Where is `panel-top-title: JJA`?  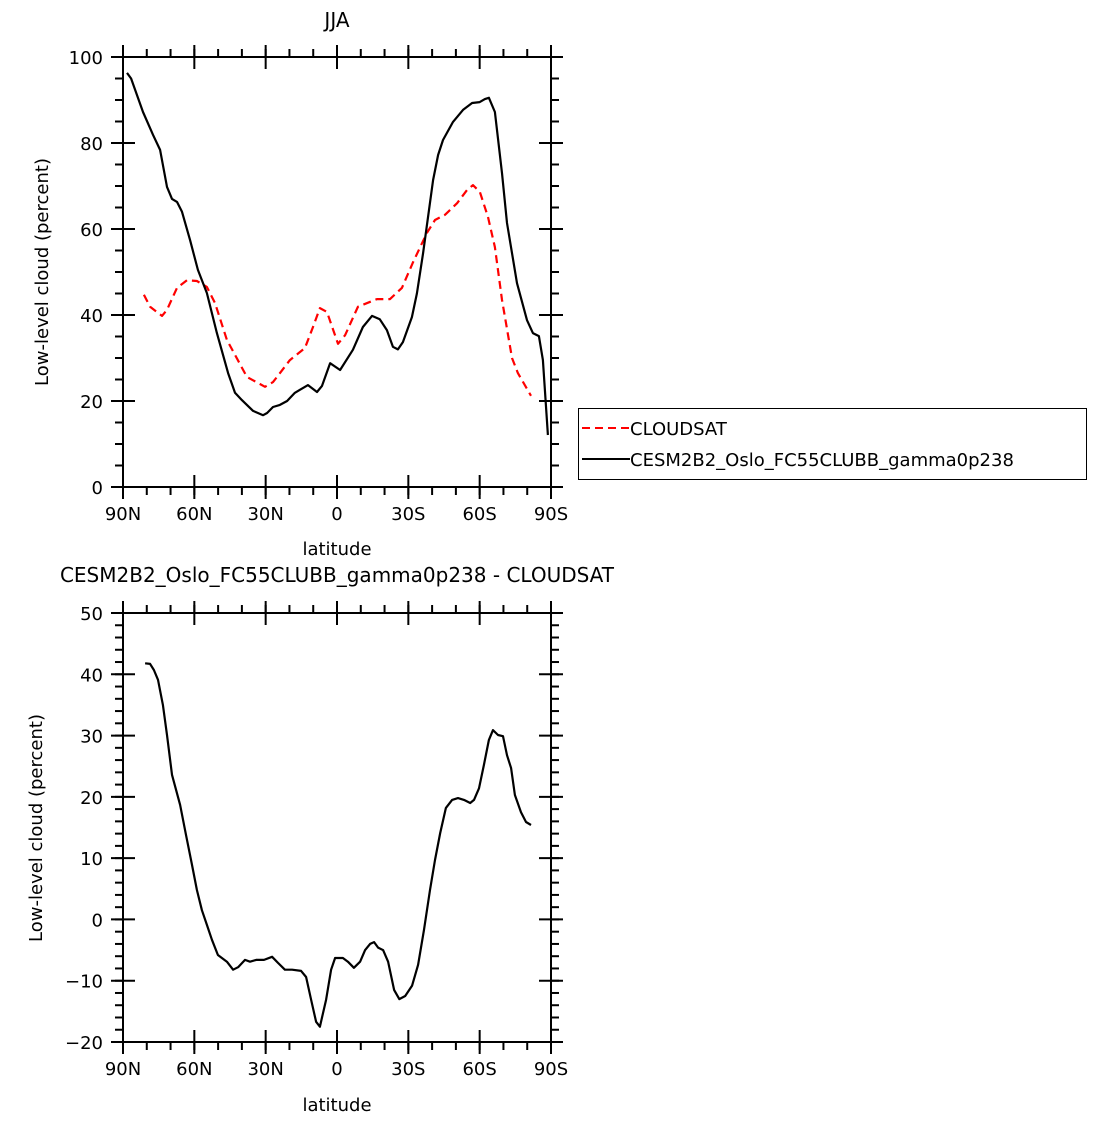
panel-top-title: JJA is located at coordinates (335, 20).